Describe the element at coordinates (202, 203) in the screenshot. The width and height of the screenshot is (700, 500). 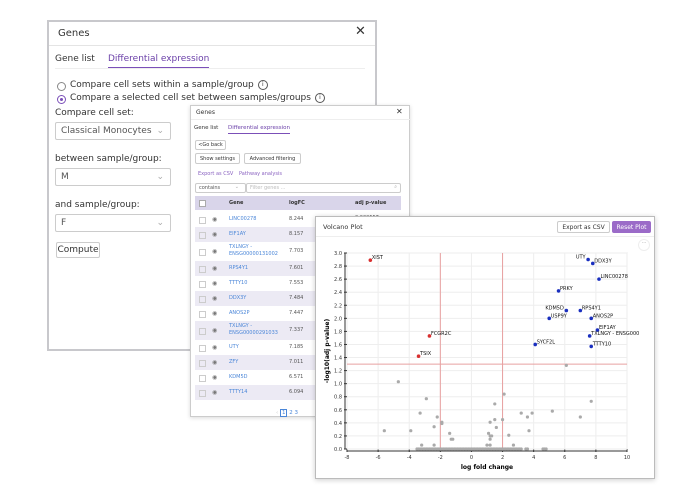
I see `select-all-checkbox` at that location.